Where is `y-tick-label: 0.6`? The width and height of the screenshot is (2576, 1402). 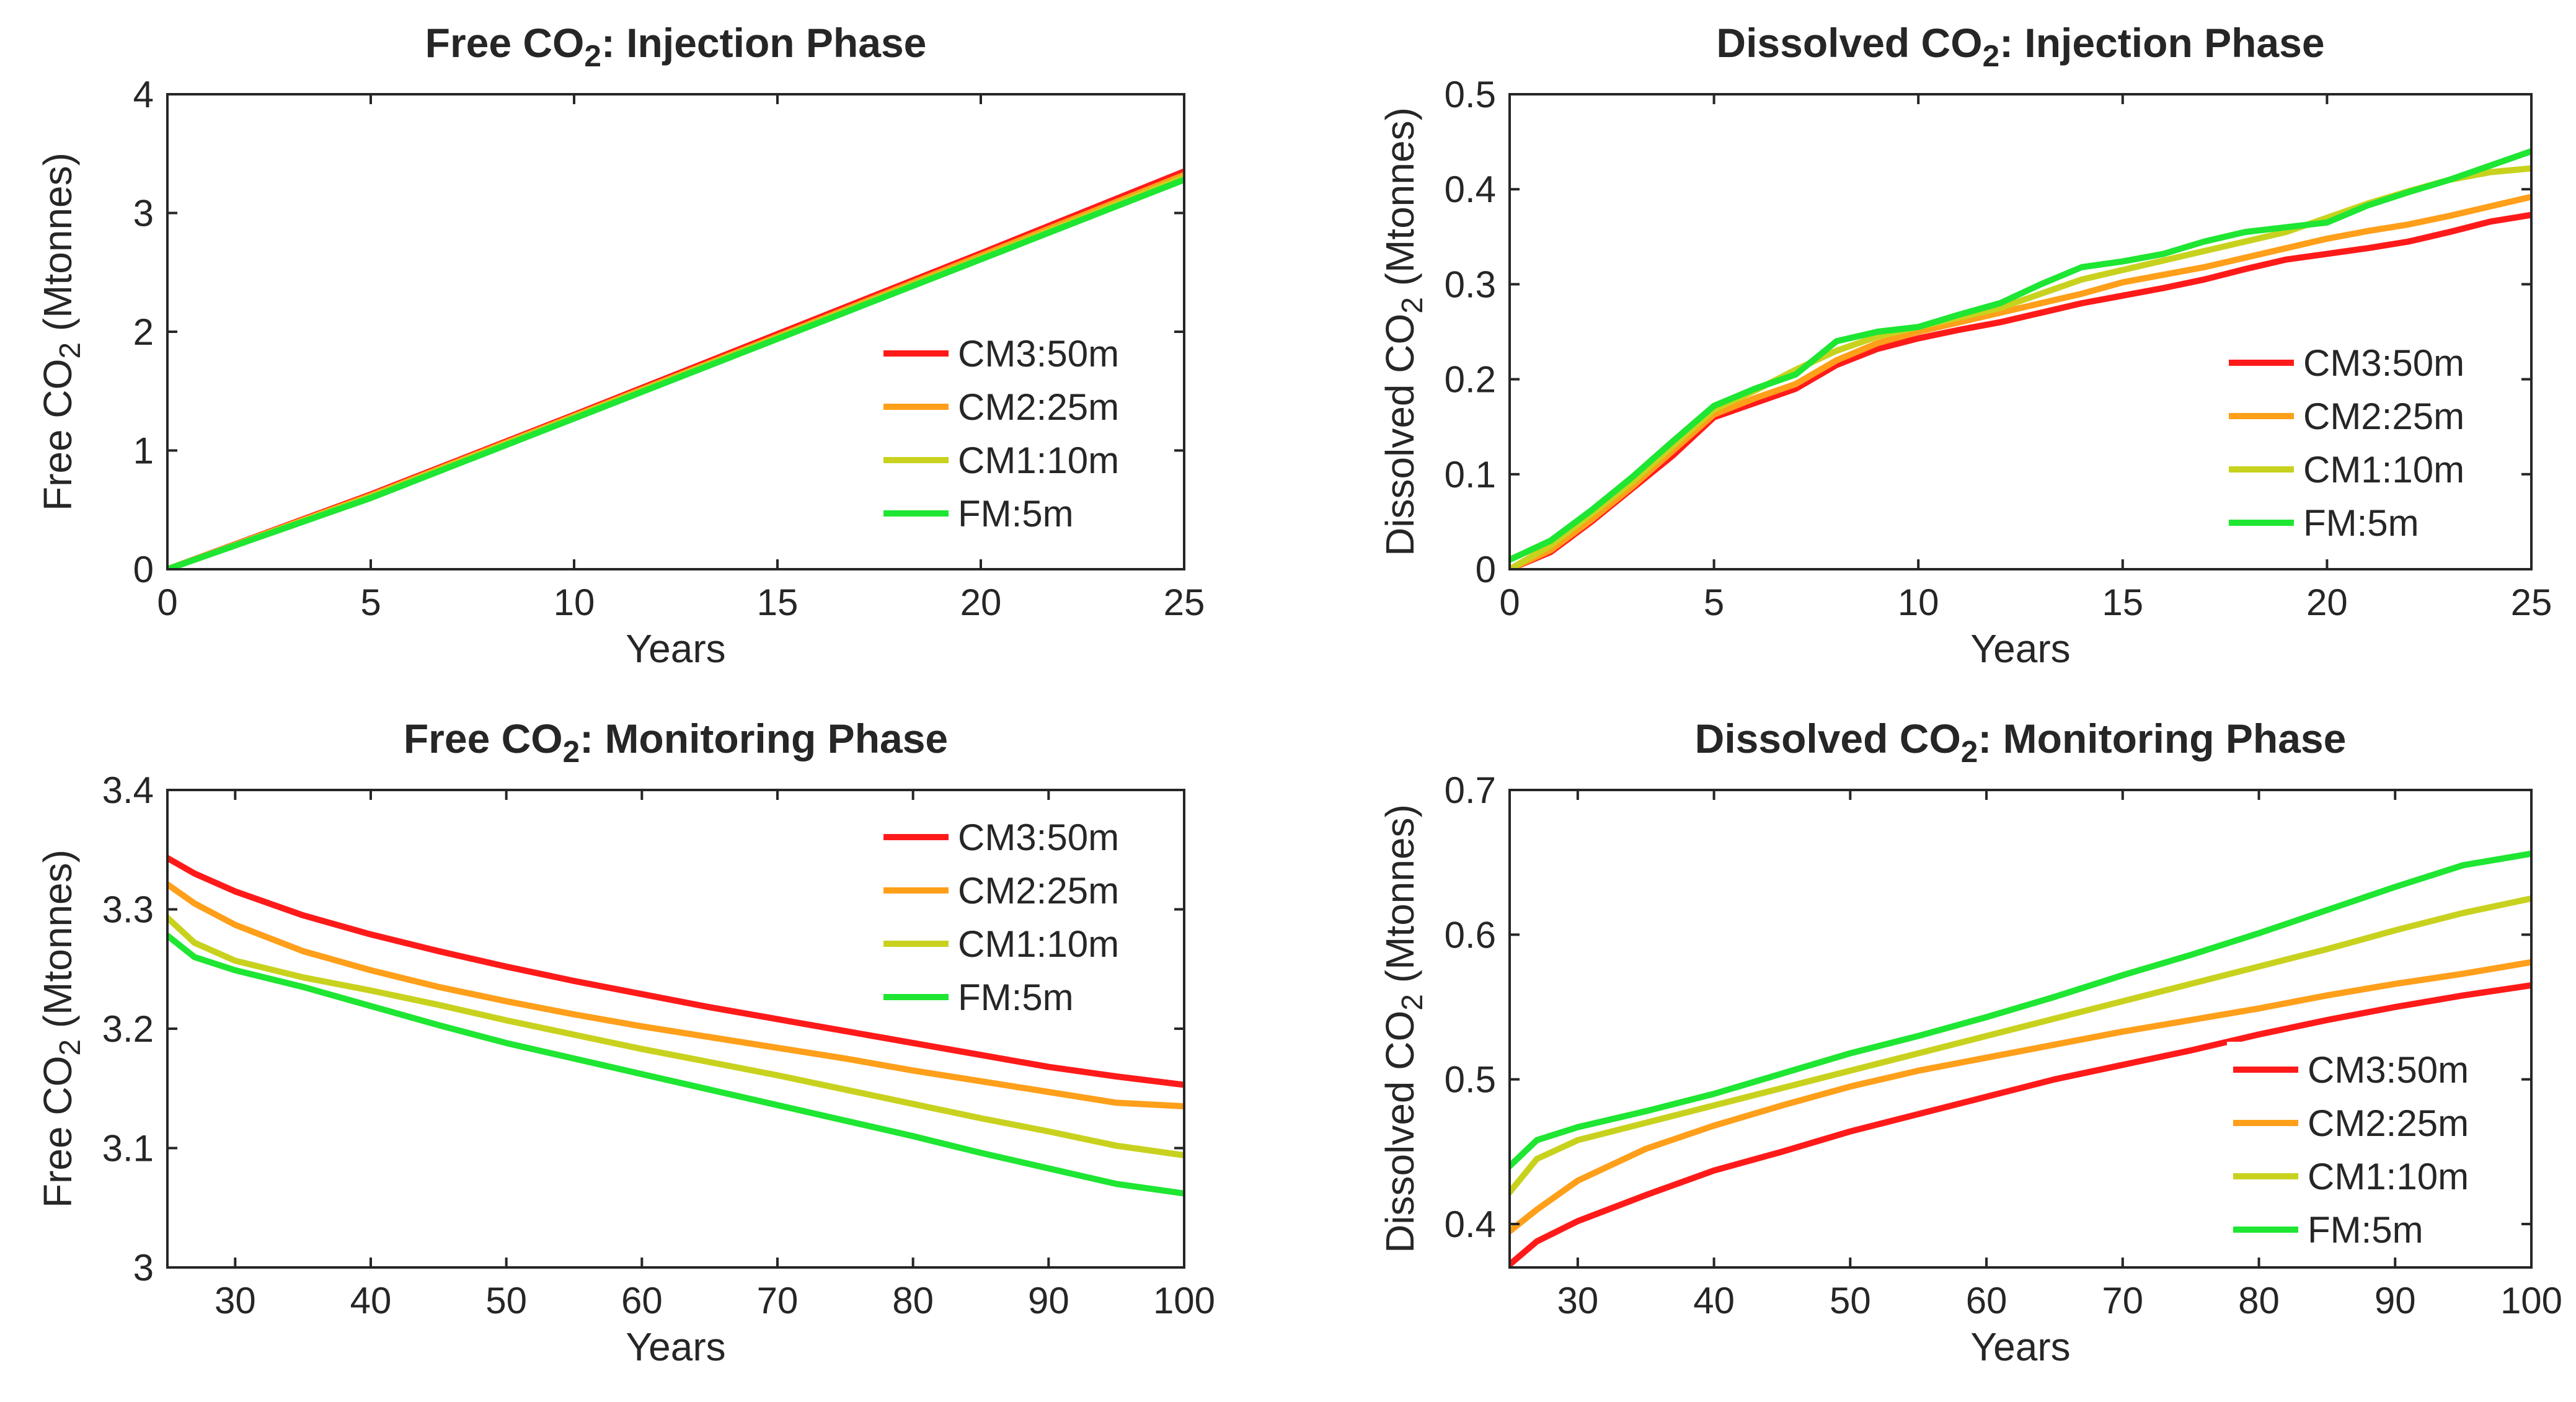 y-tick-label: 0.6 is located at coordinates (1470, 935).